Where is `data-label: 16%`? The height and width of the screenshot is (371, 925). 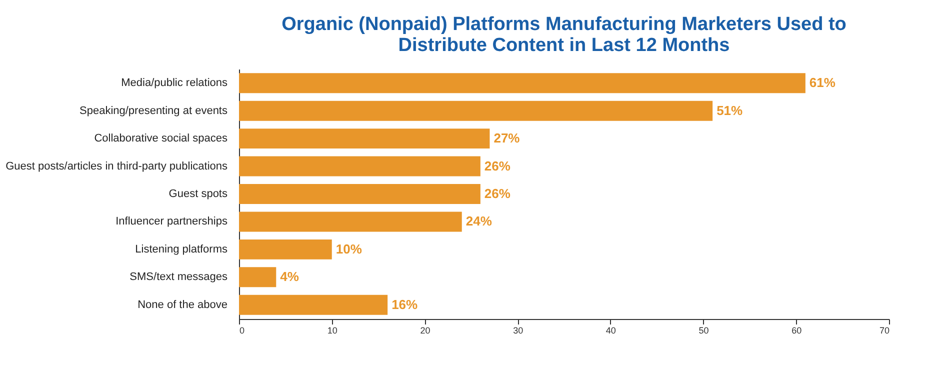 data-label: 16% is located at coordinates (405, 304).